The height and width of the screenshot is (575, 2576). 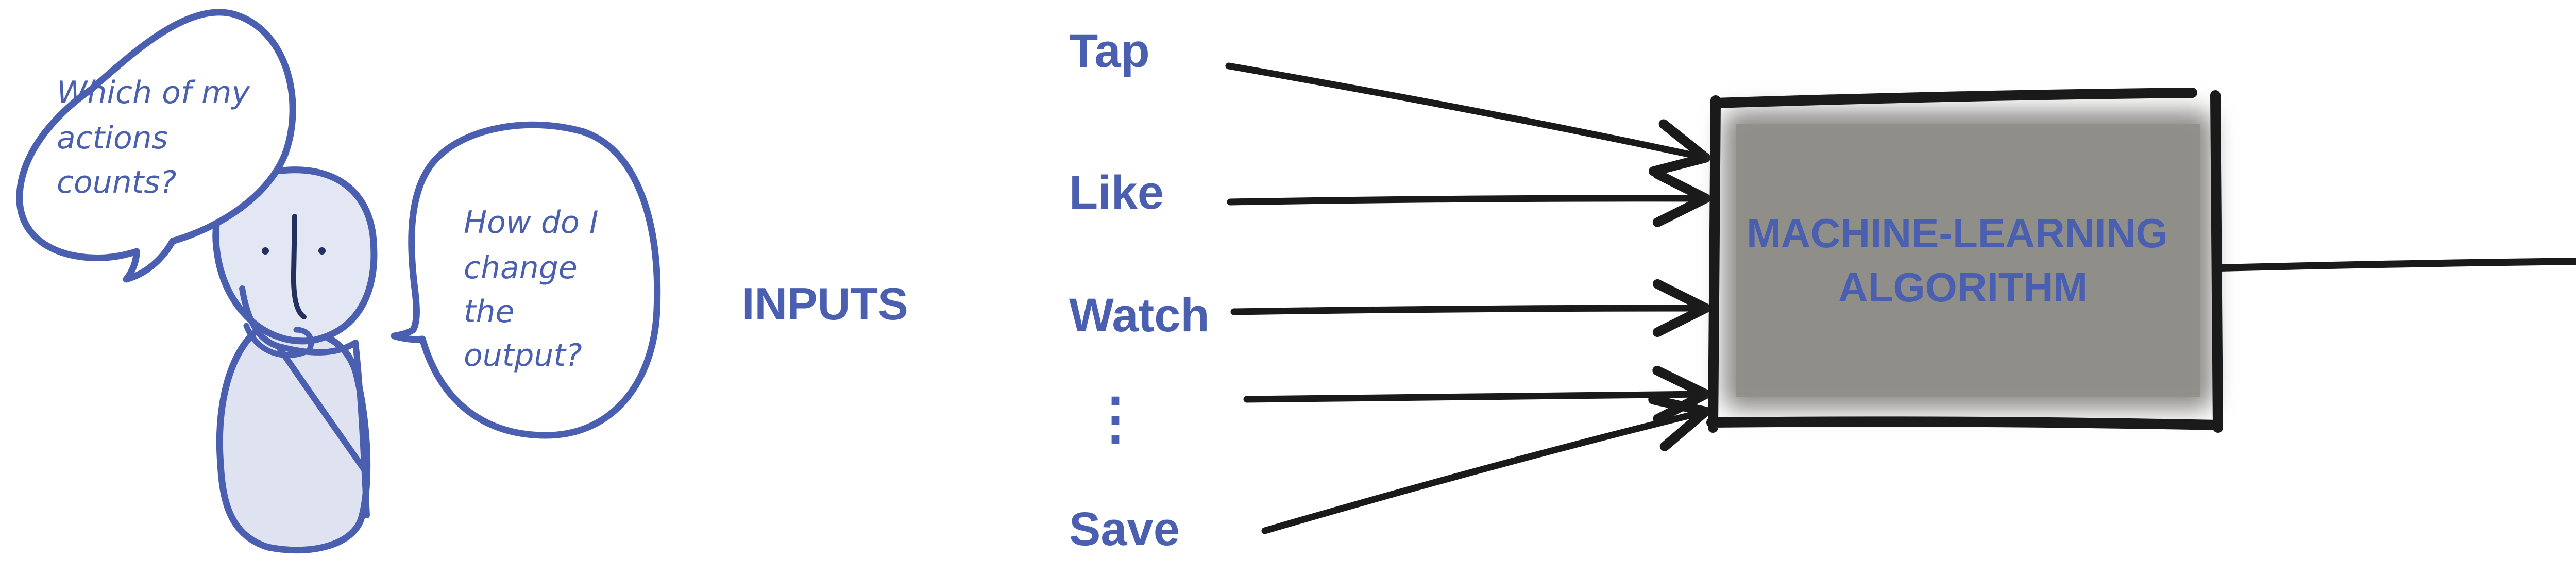 What do you see at coordinates (1116, 192) in the screenshot?
I see `input-label-like: Like` at bounding box center [1116, 192].